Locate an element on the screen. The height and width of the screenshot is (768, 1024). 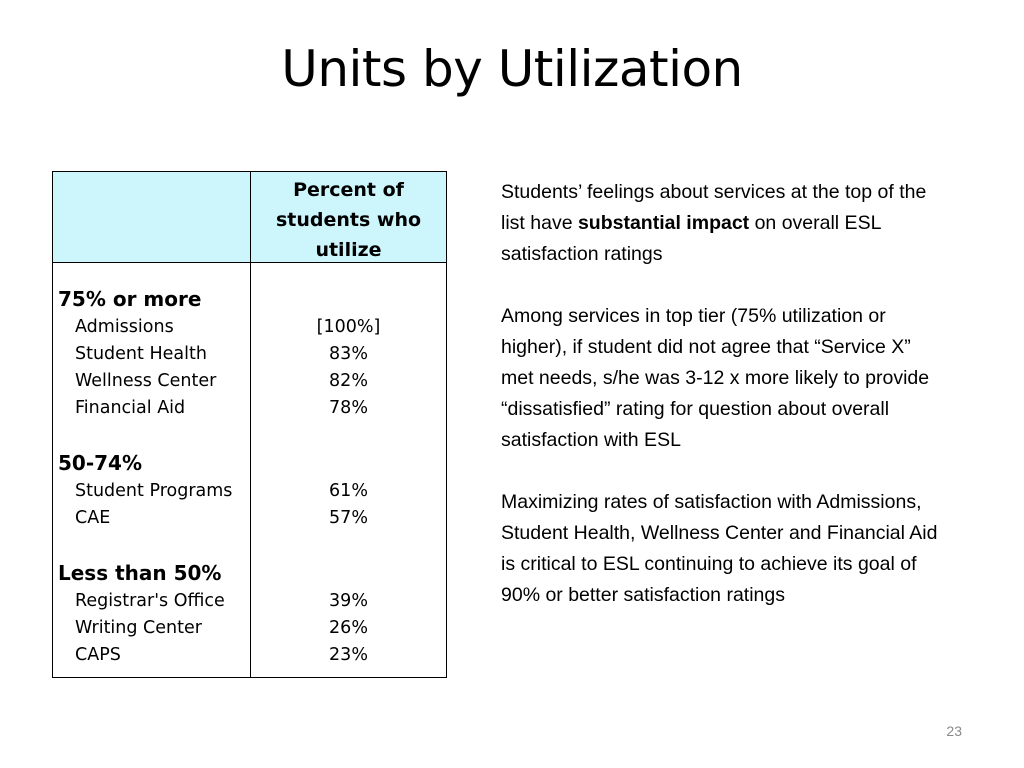
table-row: Student Programs 61% is located at coordinates (249, 491).